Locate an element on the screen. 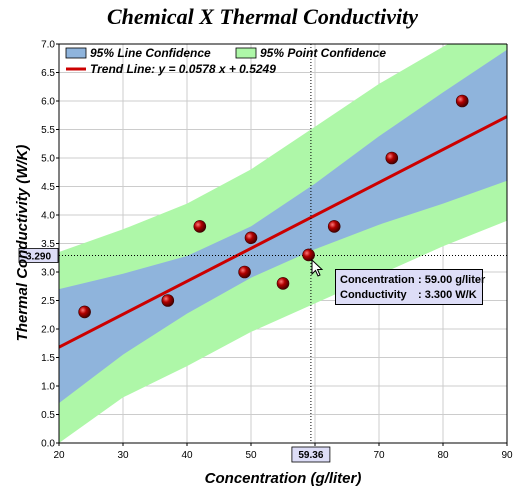 The width and height of the screenshot is (525, 495). y-tick-label: 0.0 is located at coordinates (48, 444).